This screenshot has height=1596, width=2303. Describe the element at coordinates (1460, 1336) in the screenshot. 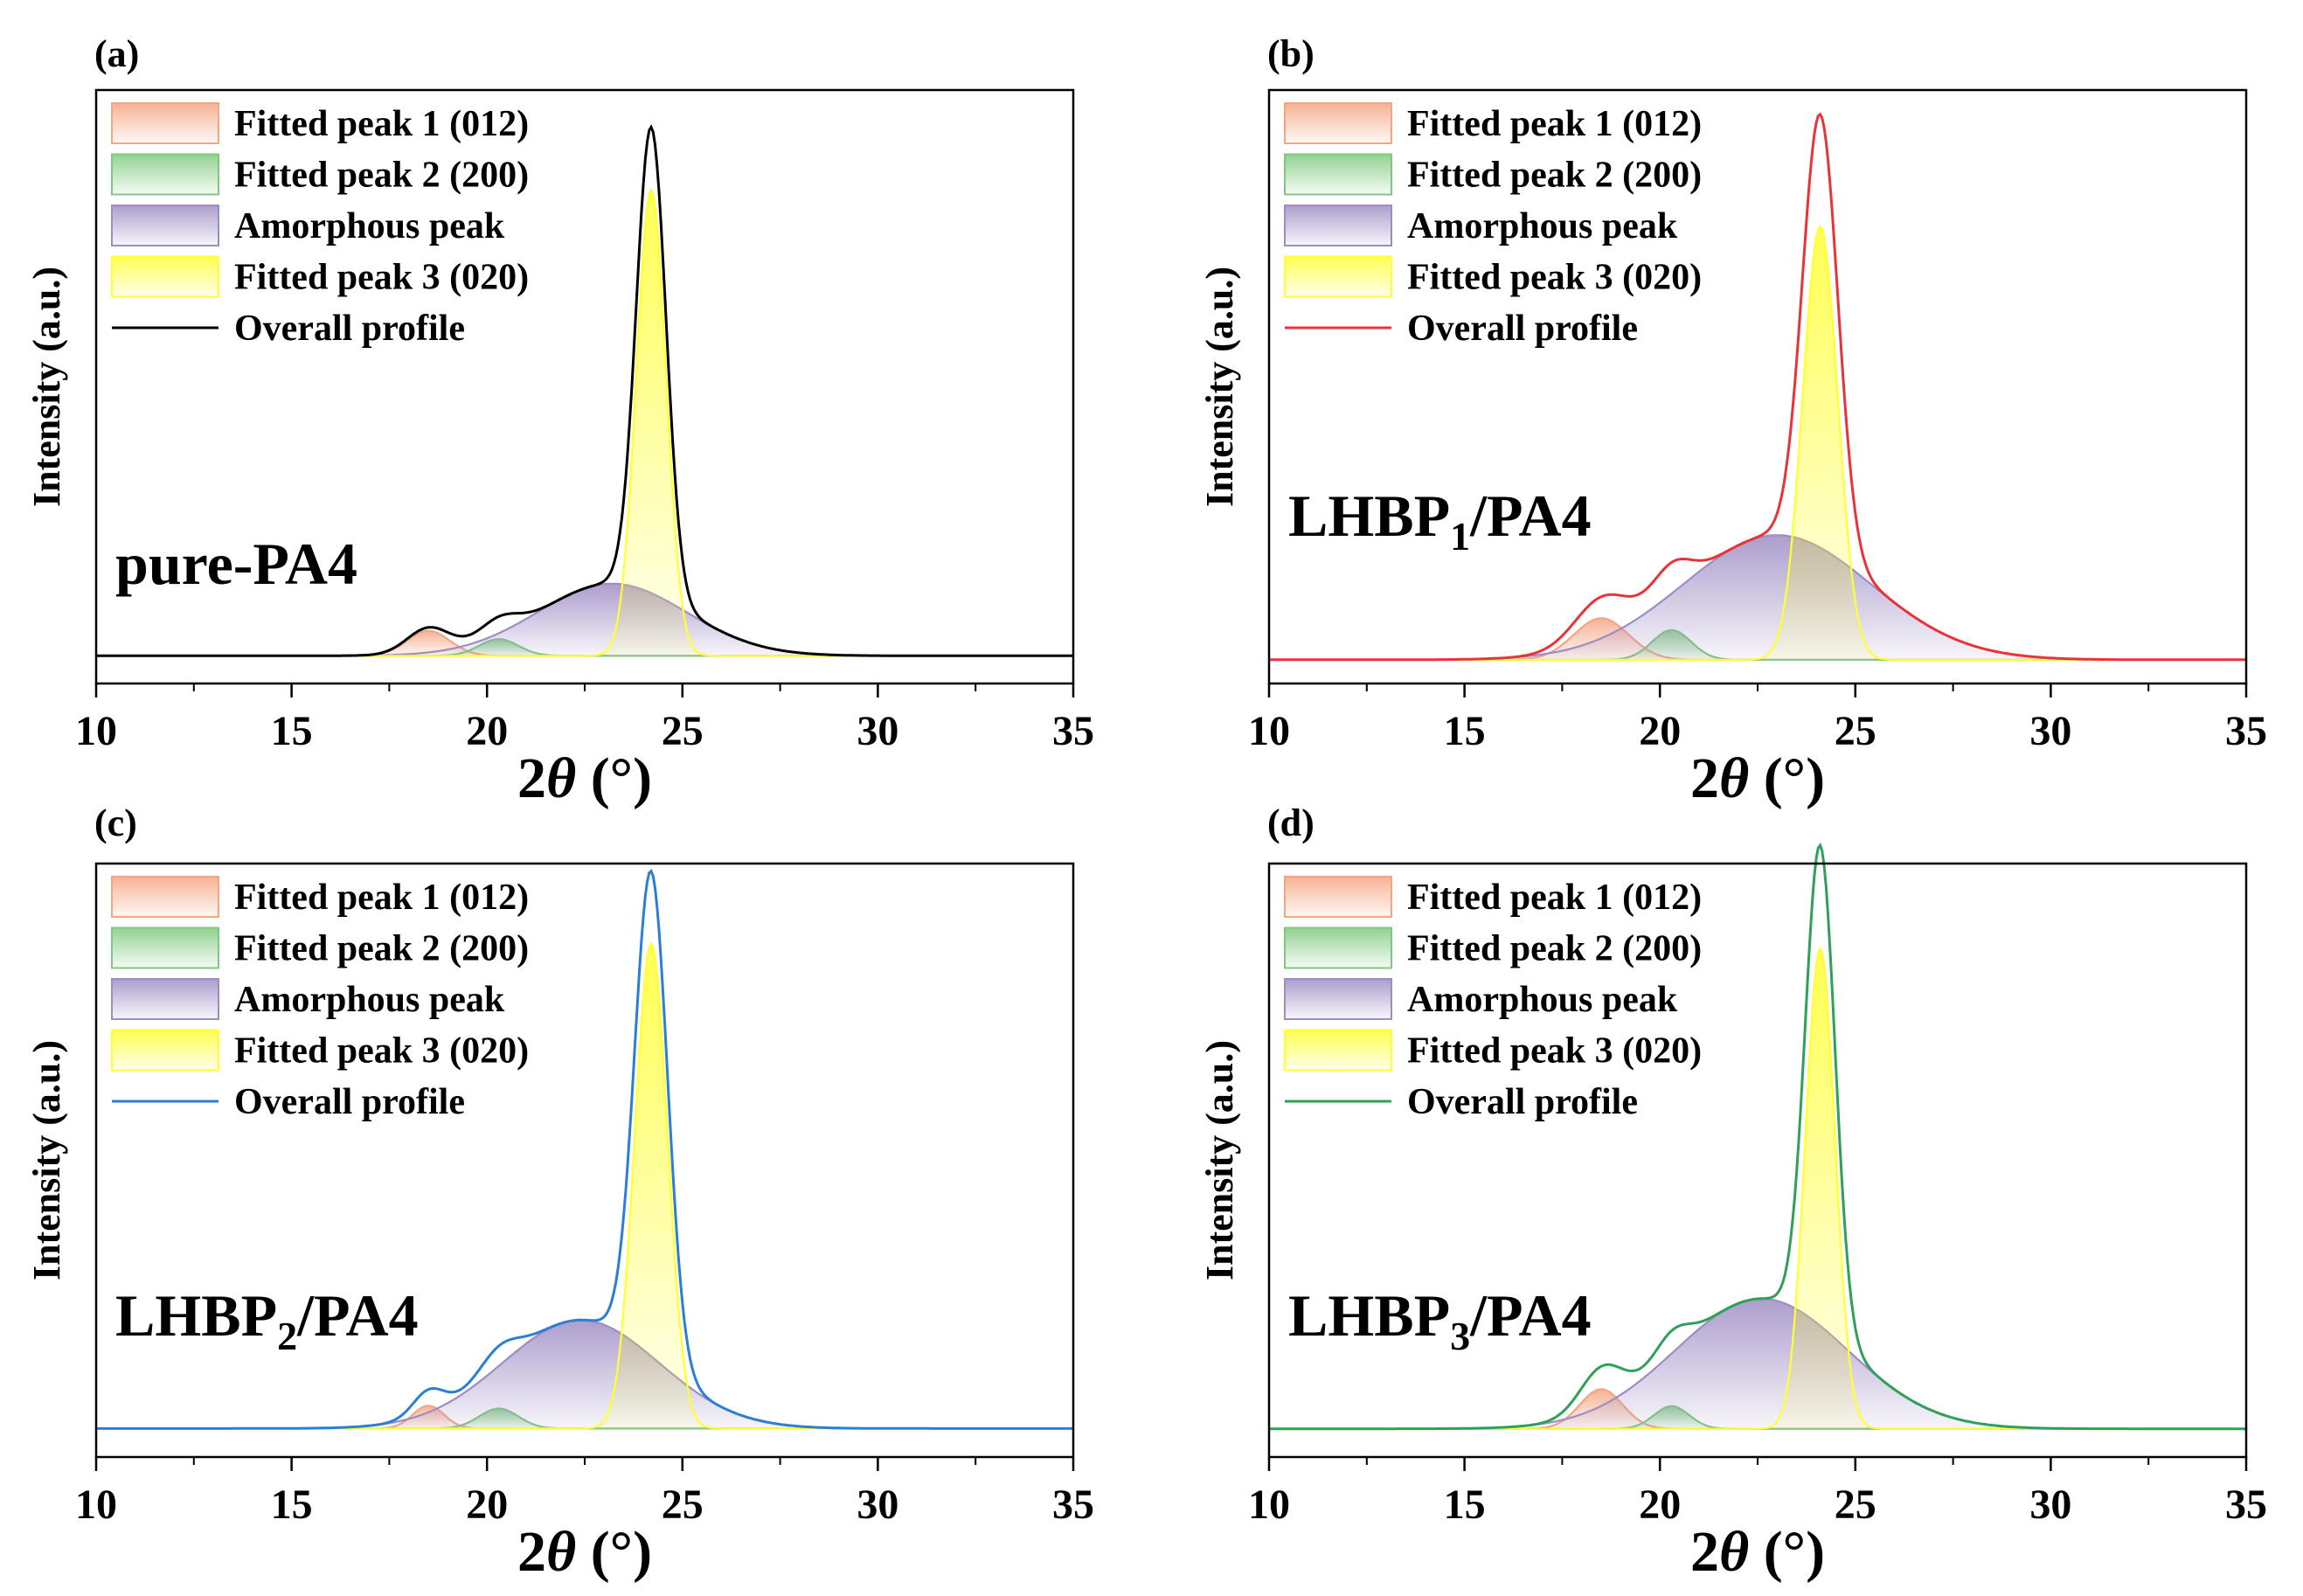

I see `sample-label-subscript: 3` at that location.